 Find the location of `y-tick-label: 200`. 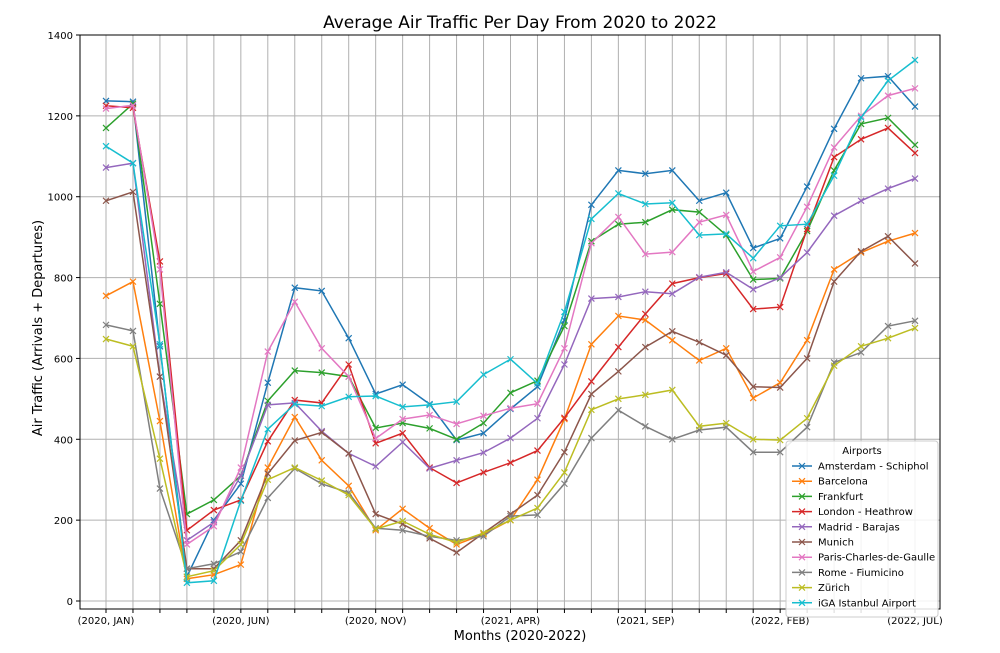

y-tick-label: 200 is located at coordinates (63, 521).